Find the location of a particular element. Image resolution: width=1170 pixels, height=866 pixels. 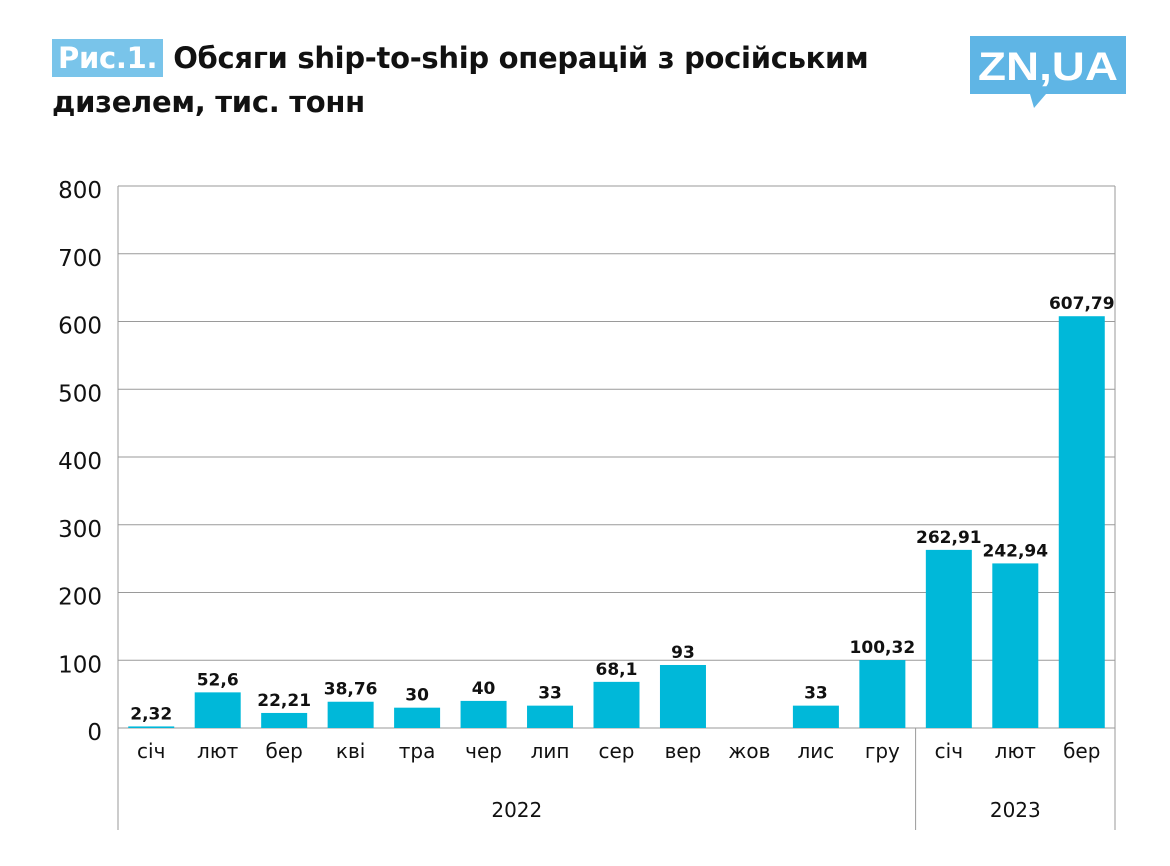

y-tick-label: 600 is located at coordinates (80, 327).